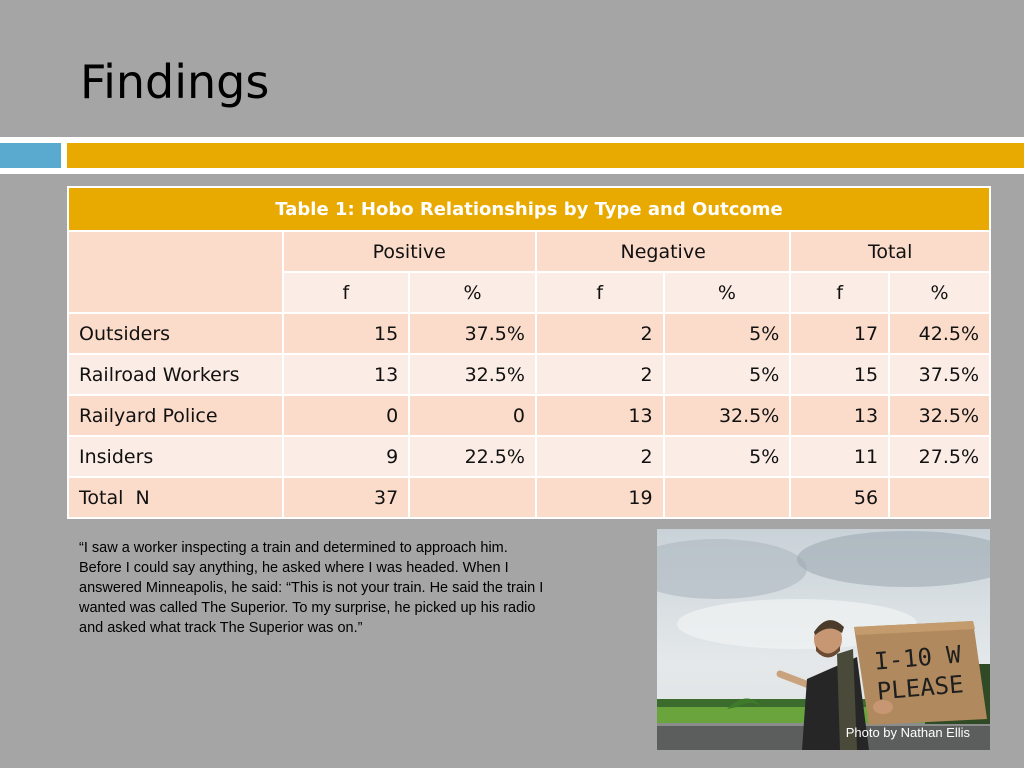  I want to click on table-row: Insiders 9 22.5% 2 5% 11 27.5%, so click(529, 456).